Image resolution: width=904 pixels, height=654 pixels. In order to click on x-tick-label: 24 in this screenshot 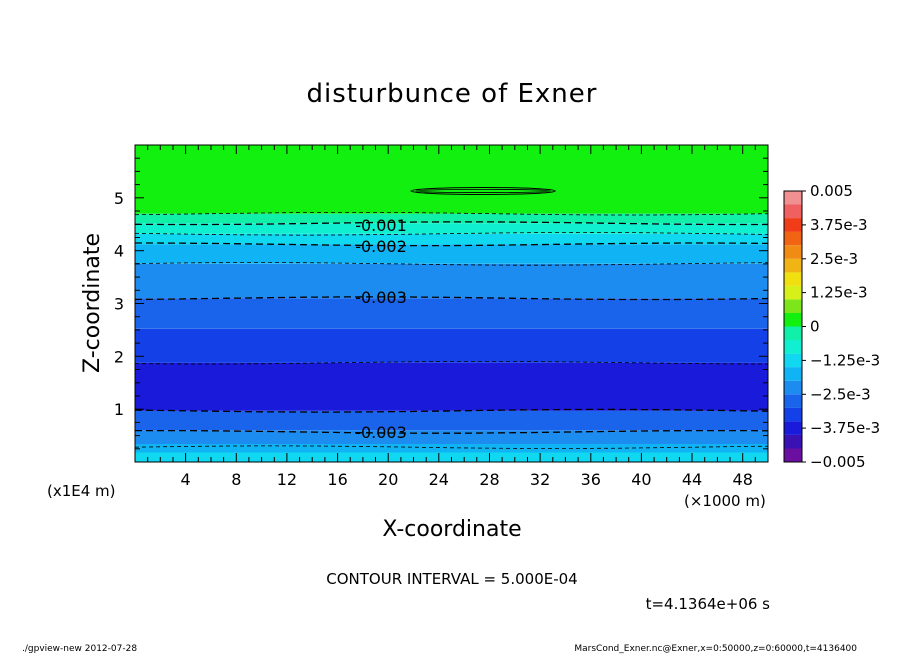, I will do `click(439, 479)`.